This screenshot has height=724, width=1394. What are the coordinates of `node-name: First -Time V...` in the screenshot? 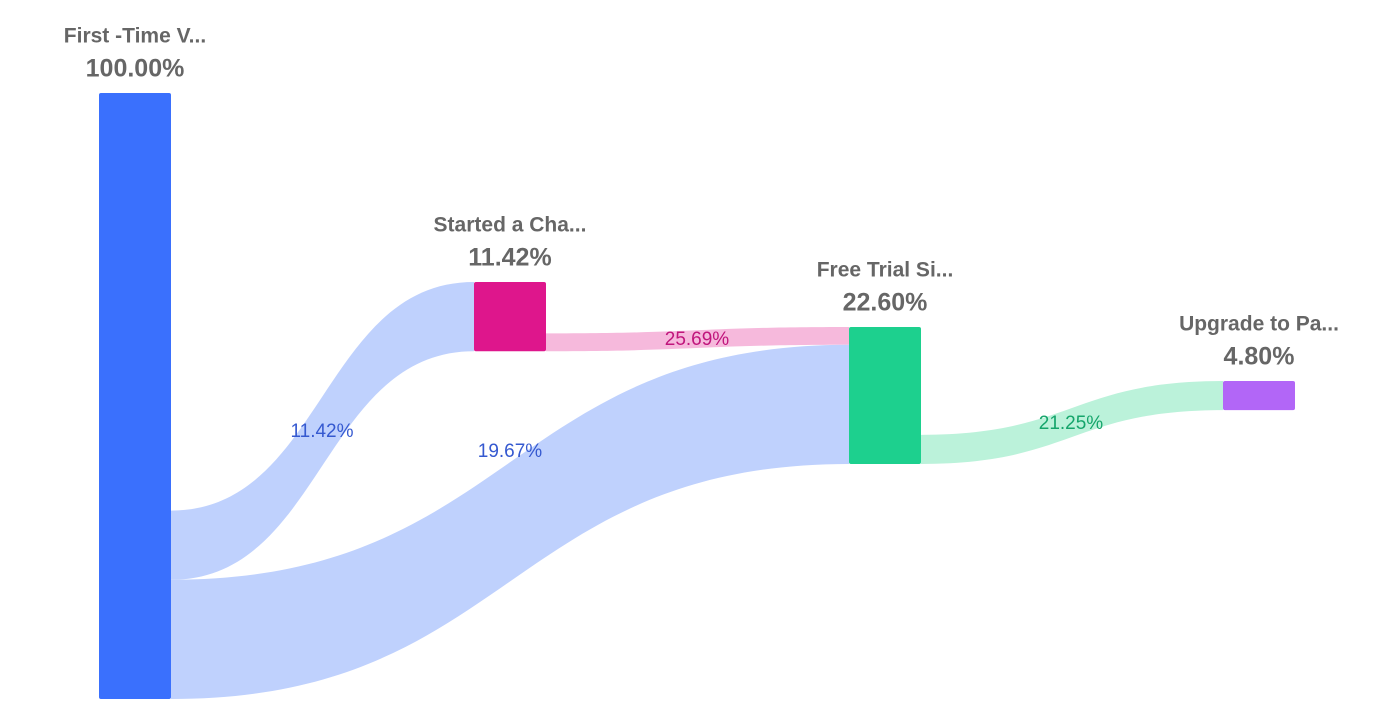 It's located at (135, 36).